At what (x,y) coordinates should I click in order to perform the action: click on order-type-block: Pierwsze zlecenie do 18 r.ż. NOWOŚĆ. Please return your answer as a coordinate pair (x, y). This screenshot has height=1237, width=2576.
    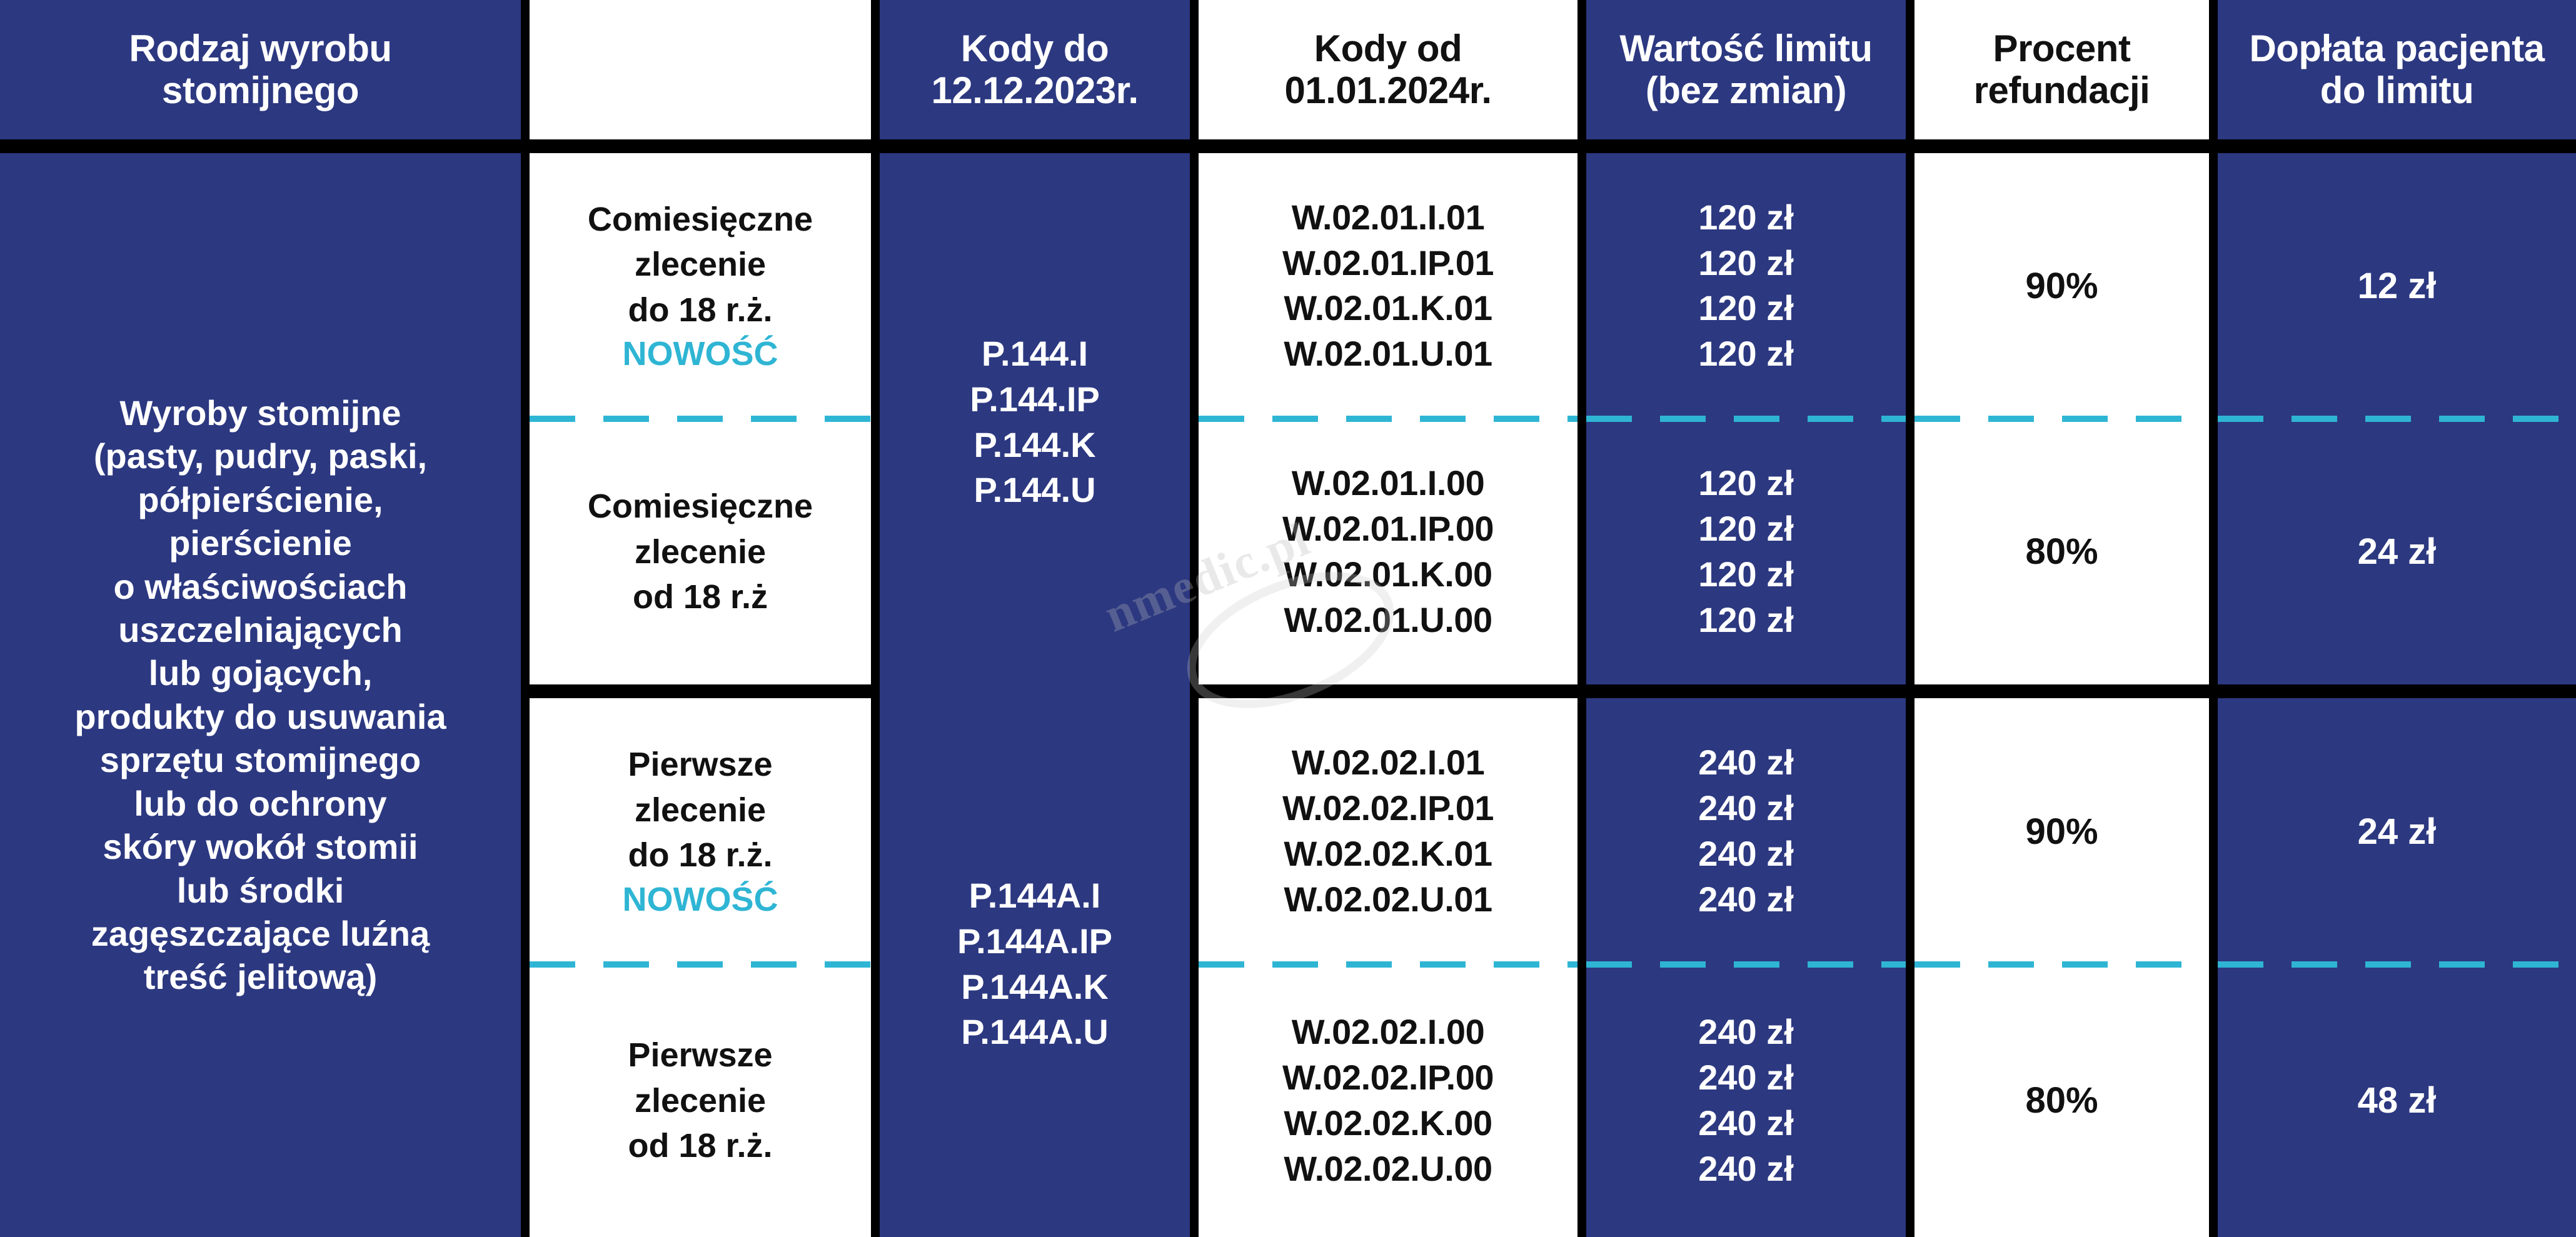
    Looking at the image, I should click on (700, 831).